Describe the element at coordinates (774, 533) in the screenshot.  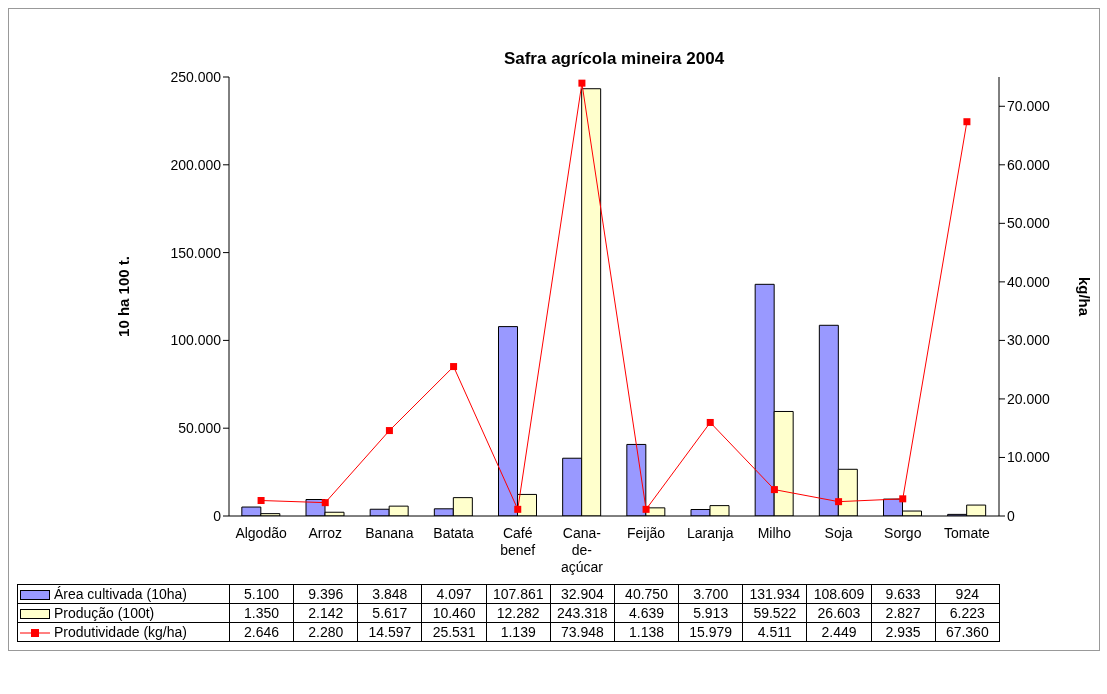
I see `x-tick-label: Milho` at that location.